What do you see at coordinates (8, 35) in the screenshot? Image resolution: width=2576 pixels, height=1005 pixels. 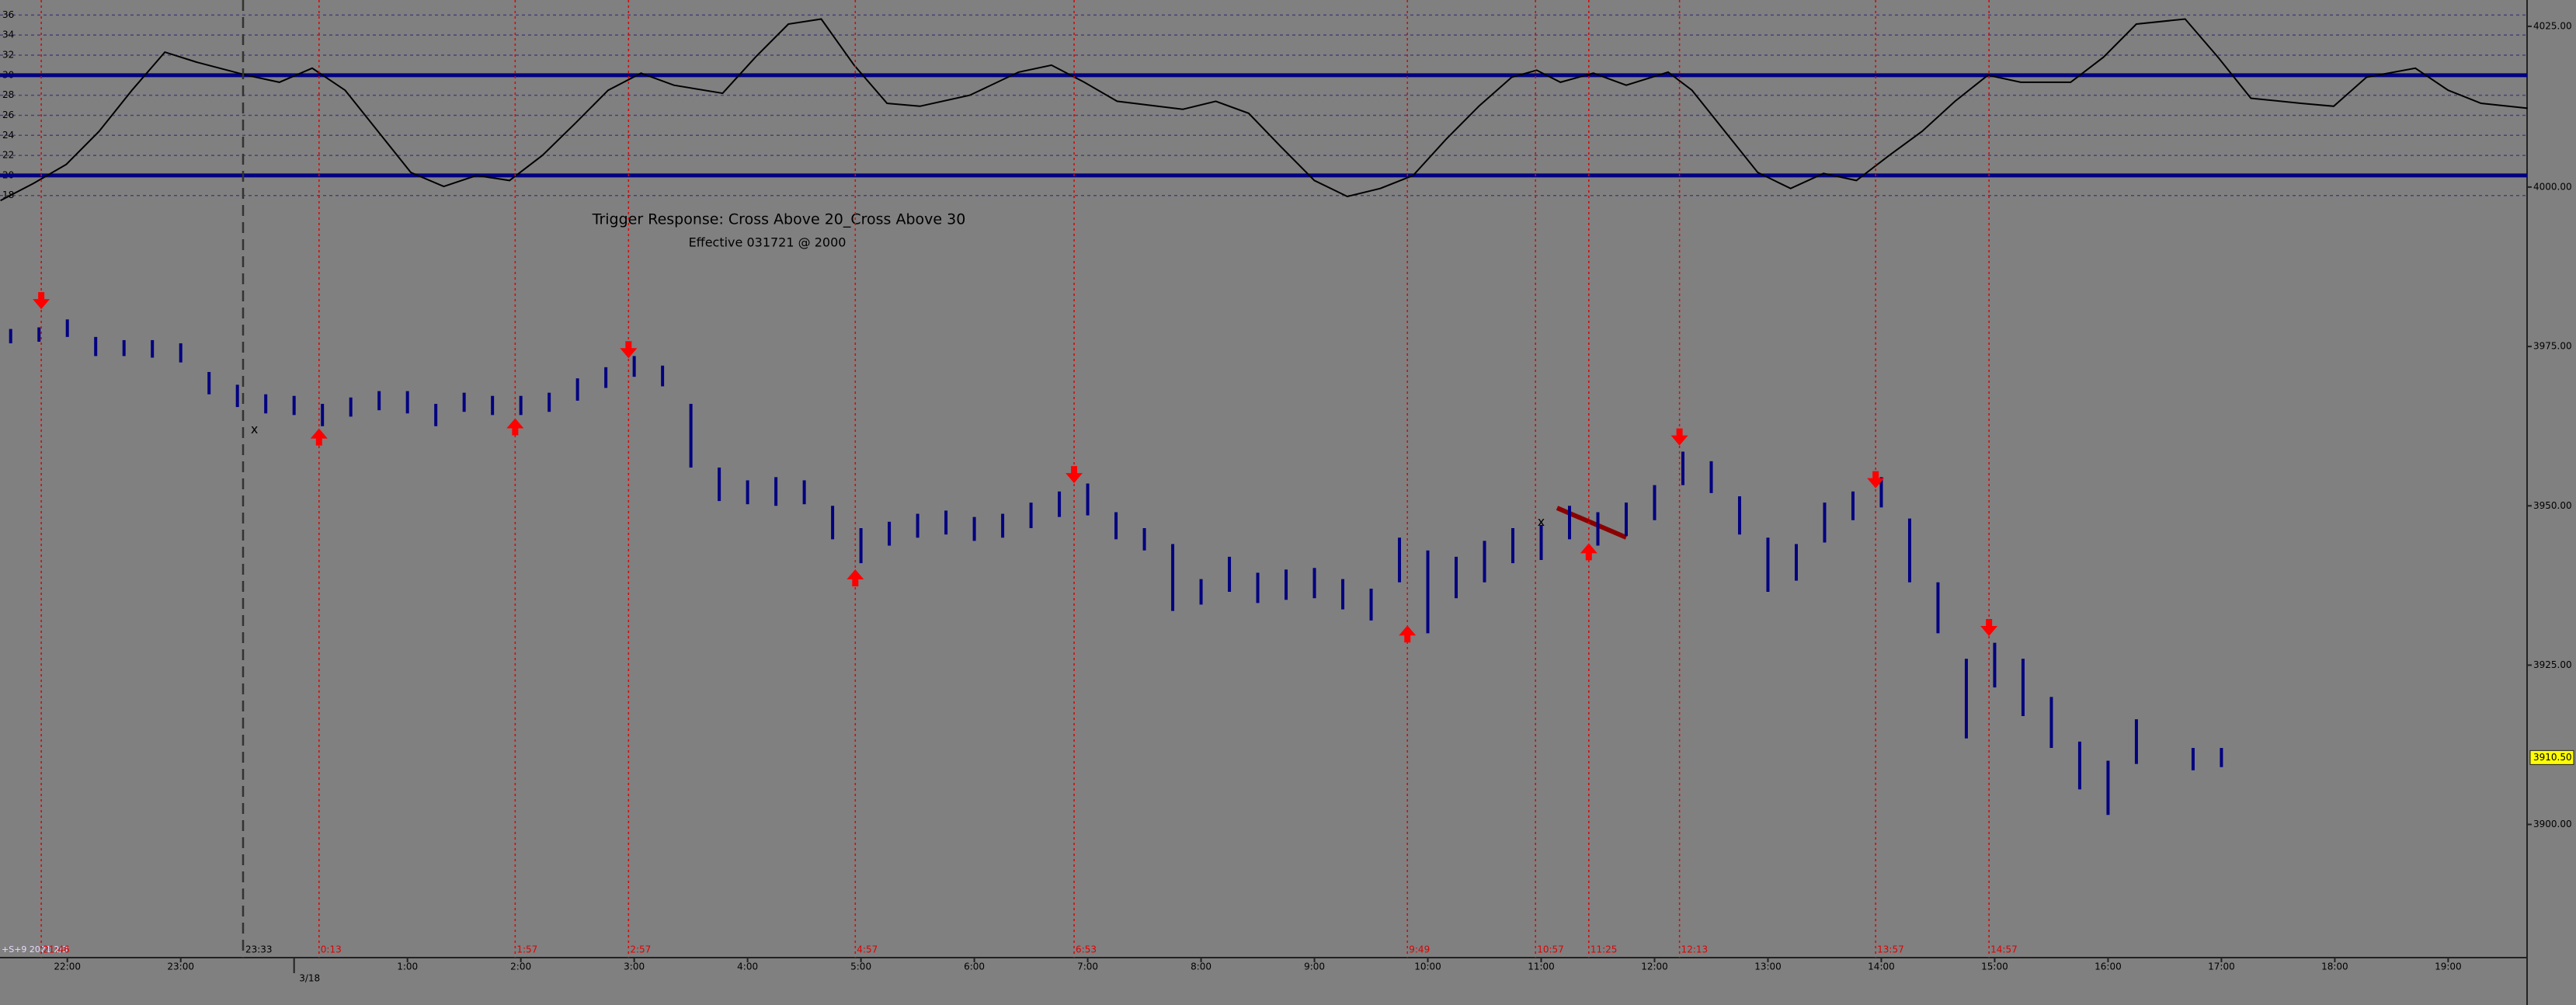 I see `y-tick-label: 34` at bounding box center [8, 35].